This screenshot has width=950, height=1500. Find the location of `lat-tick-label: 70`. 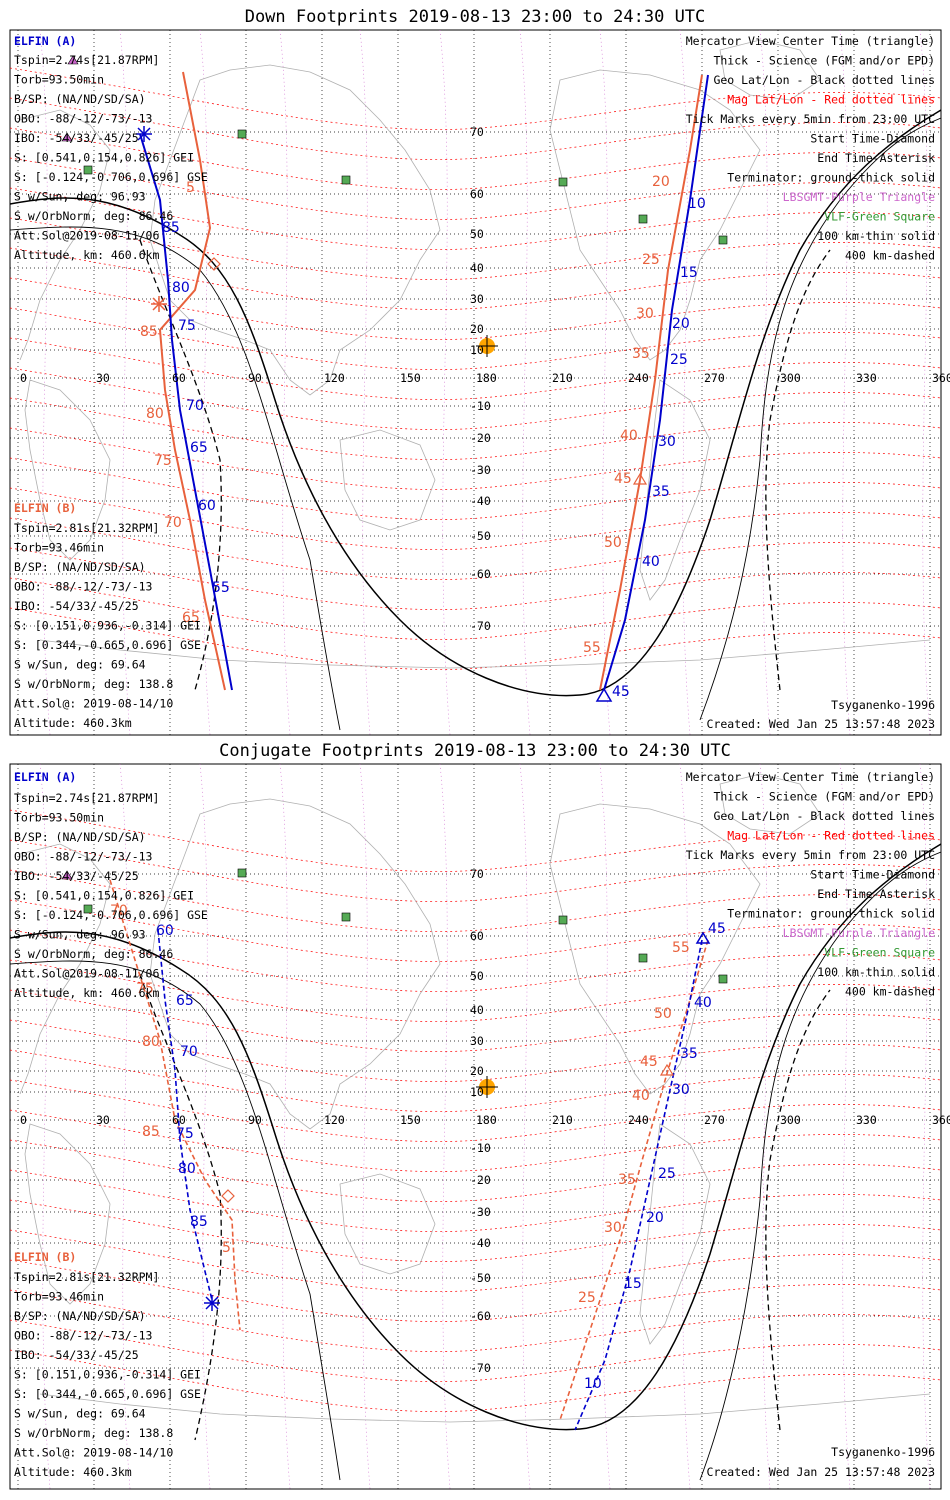

lat-tick-label: 70 is located at coordinates (477, 874).